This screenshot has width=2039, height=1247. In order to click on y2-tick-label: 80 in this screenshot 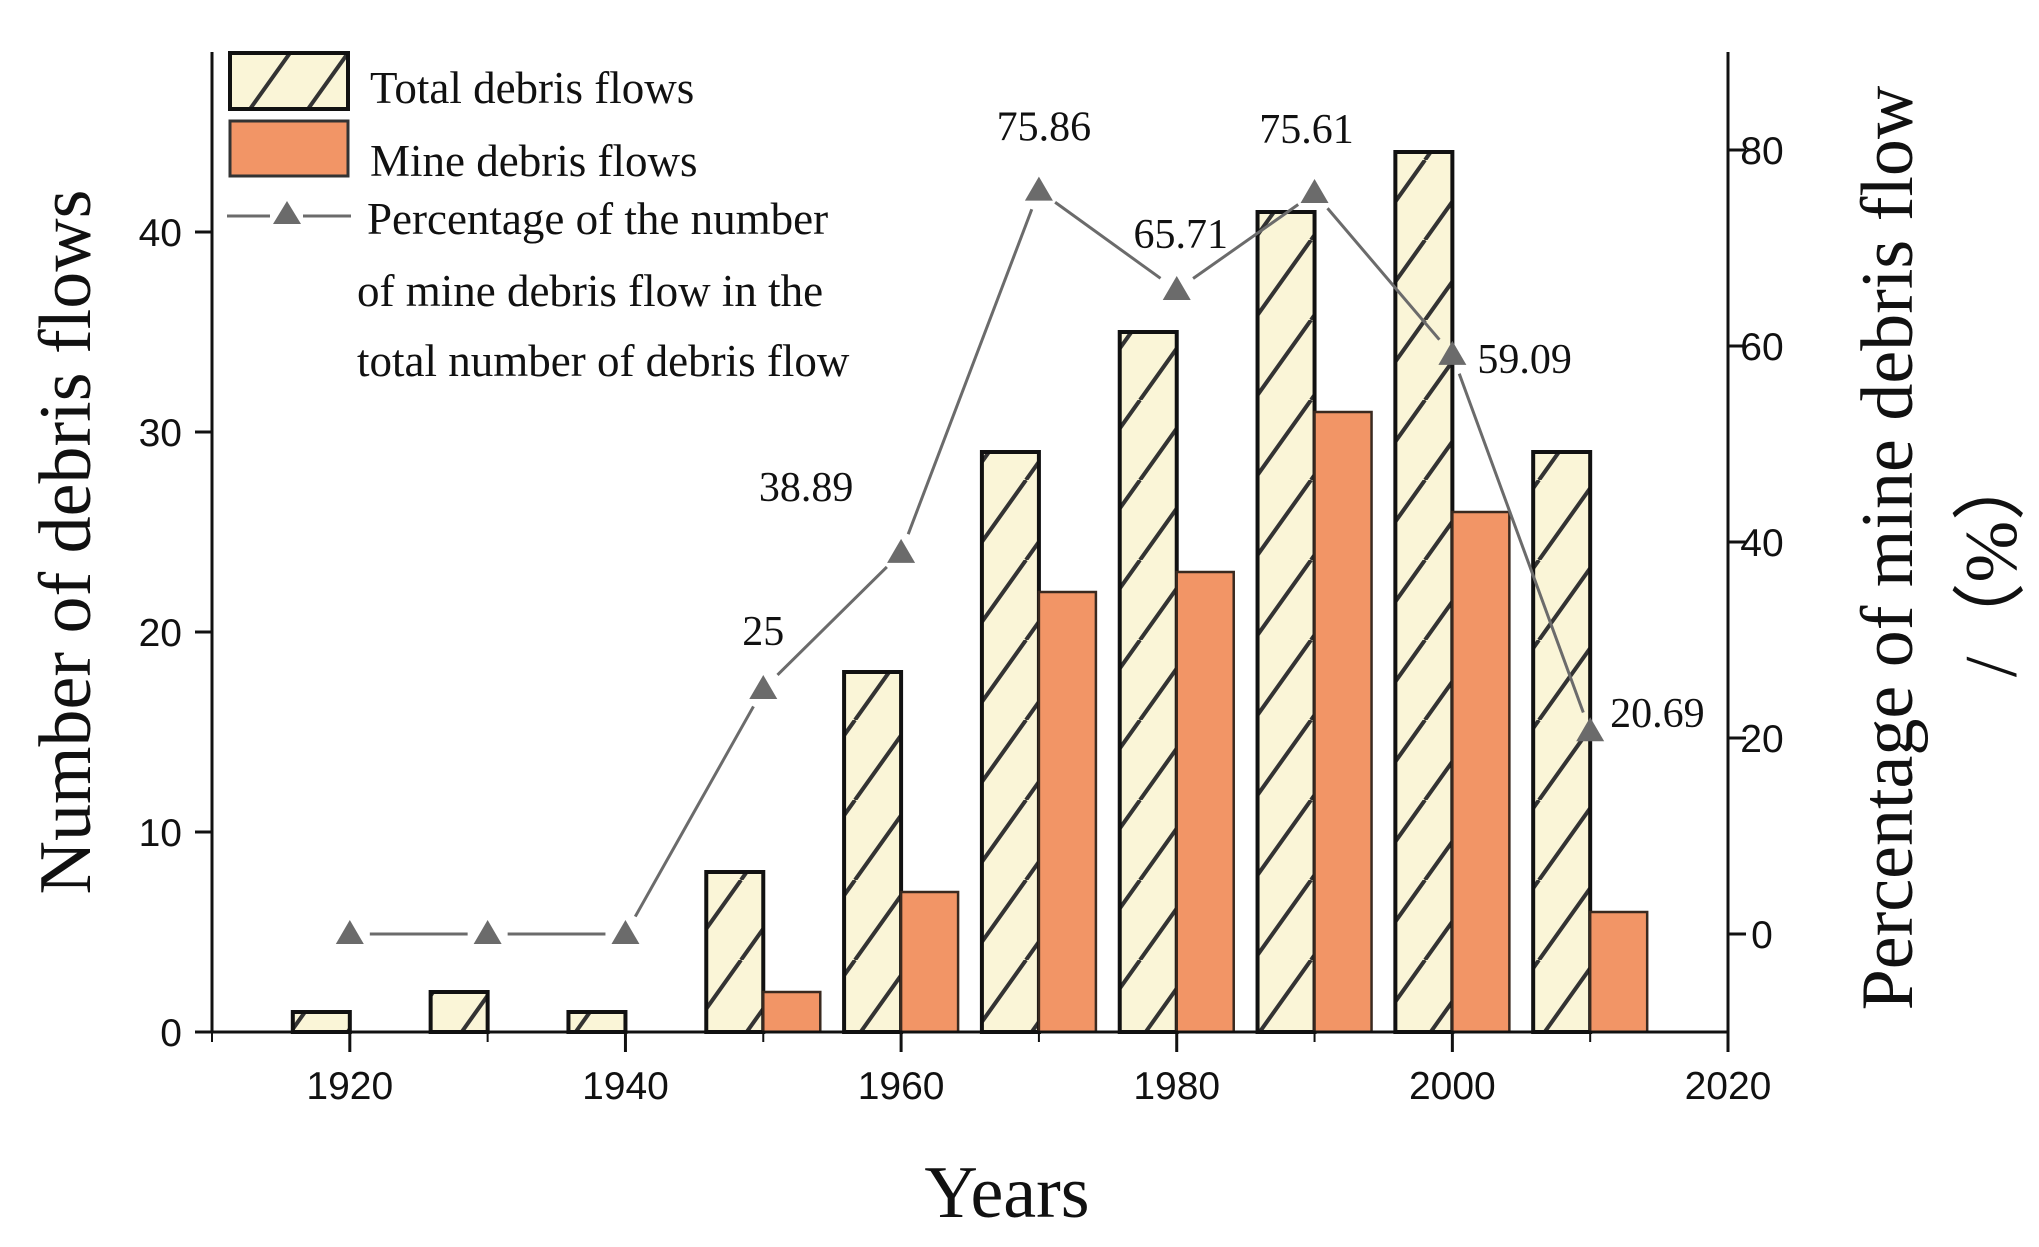, I will do `click(1761, 151)`.